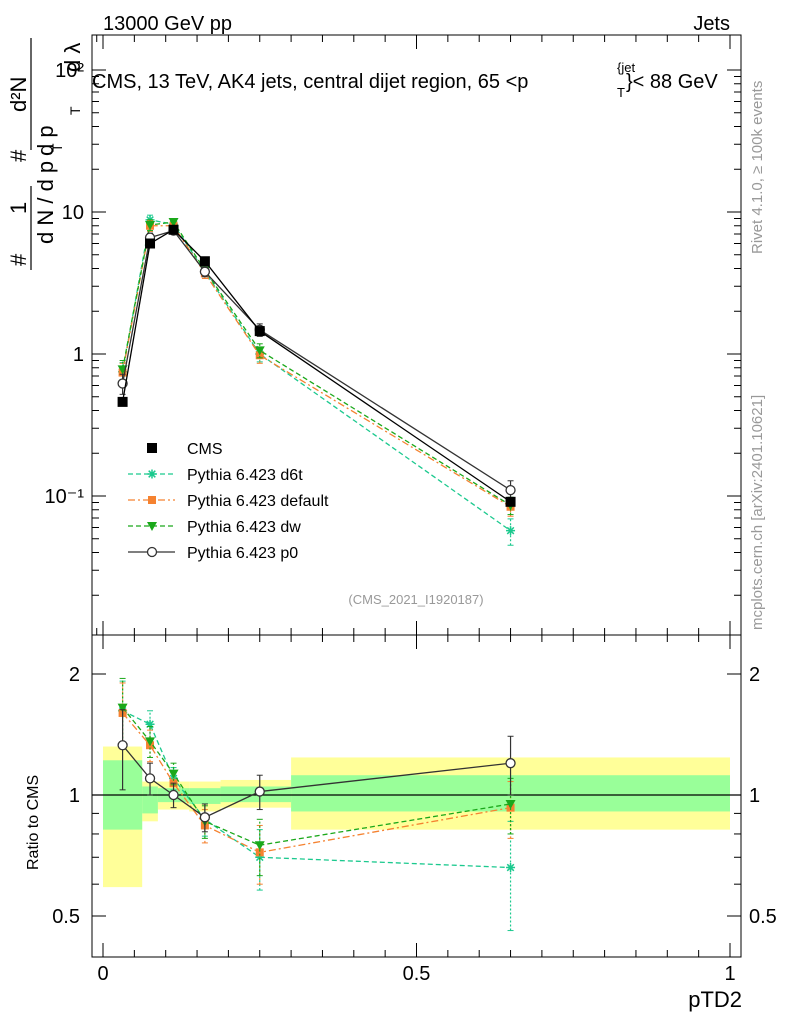  What do you see at coordinates (242, 553) in the screenshot?
I see `legend-label: Pythia 6.423 p0` at bounding box center [242, 553].